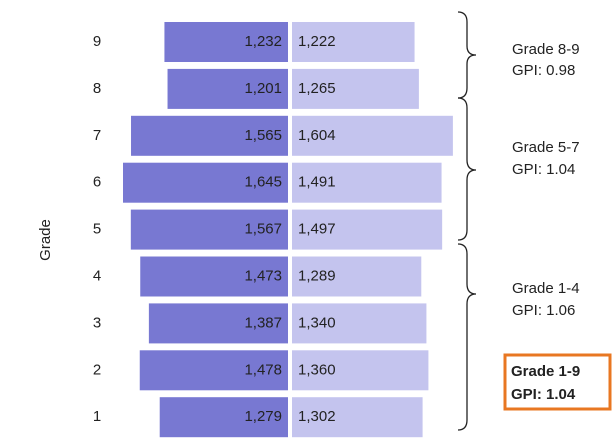  What do you see at coordinates (317, 229) in the screenshot?
I see `value-label: 1,497` at bounding box center [317, 229].